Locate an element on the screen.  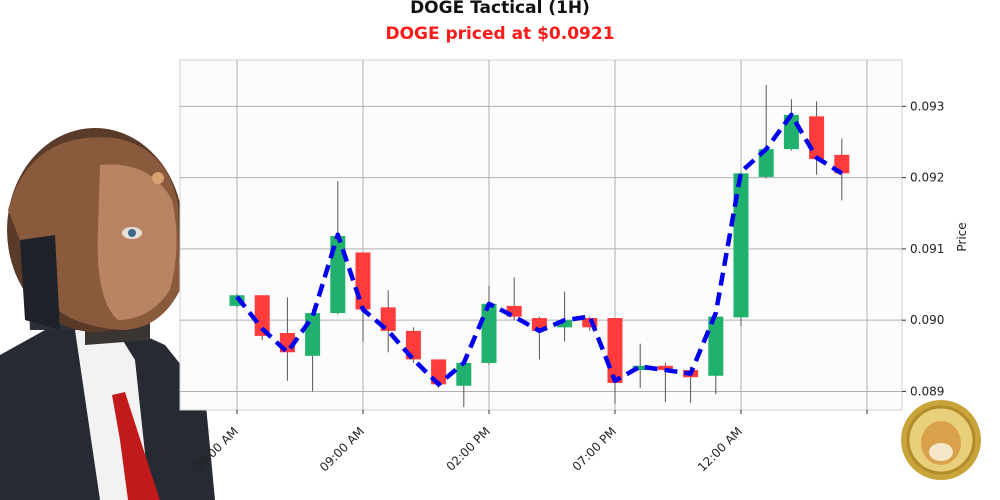
x-tick-label: 07:00 PM is located at coordinates (594, 448).